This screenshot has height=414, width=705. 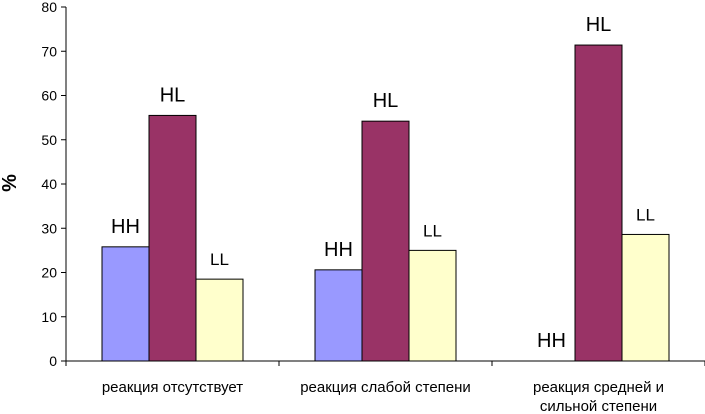 I want to click on y-tick-label: 20, so click(x=49, y=273).